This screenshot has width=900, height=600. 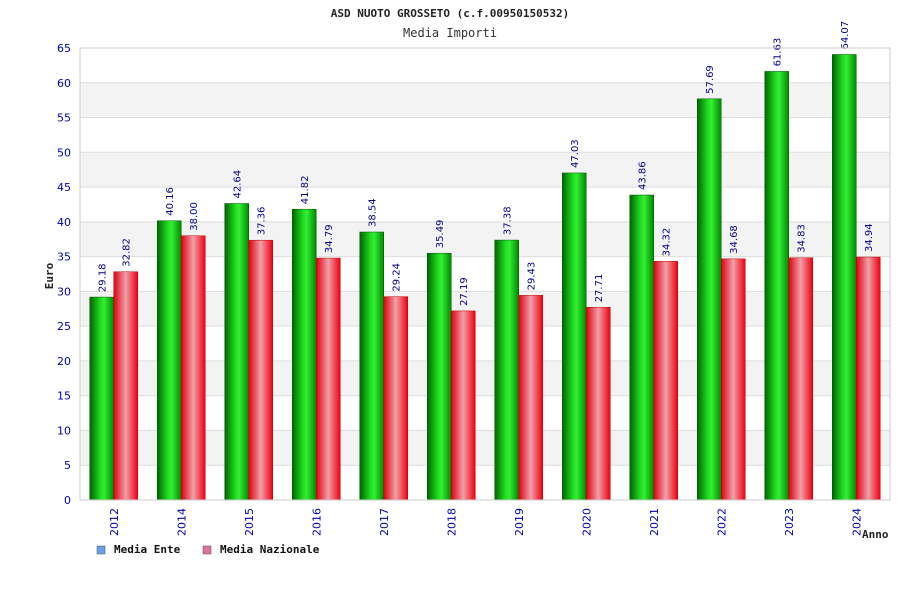 What do you see at coordinates (64, 396) in the screenshot?
I see `y-tick-label: 15` at bounding box center [64, 396].